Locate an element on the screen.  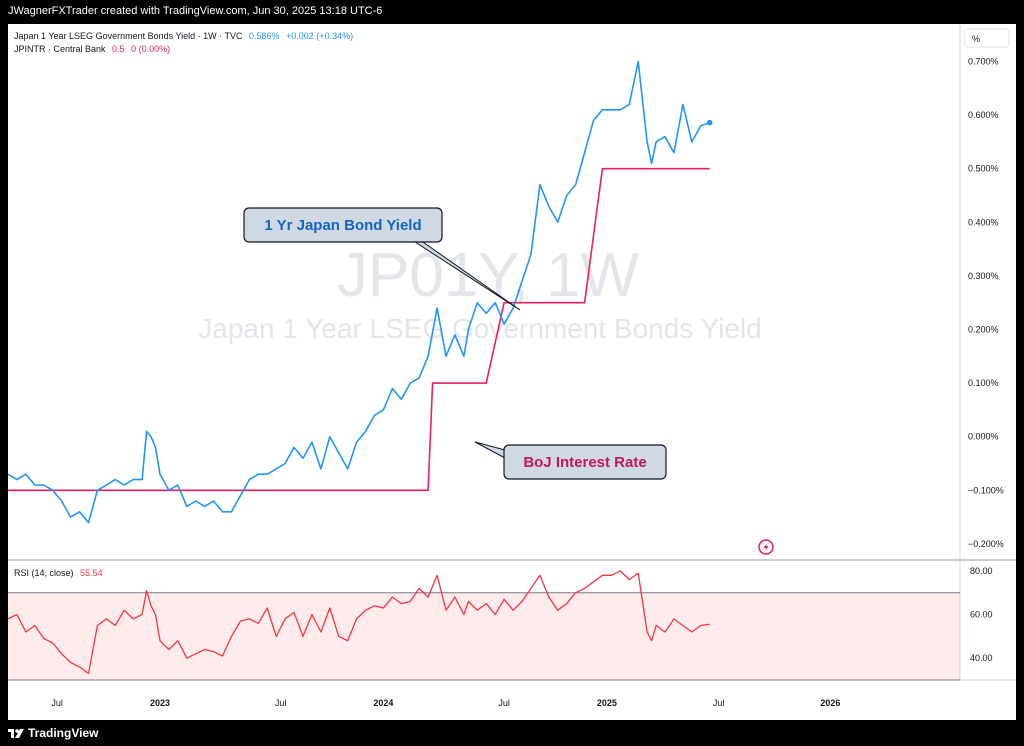
lightning-icon is located at coordinates (766, 547).